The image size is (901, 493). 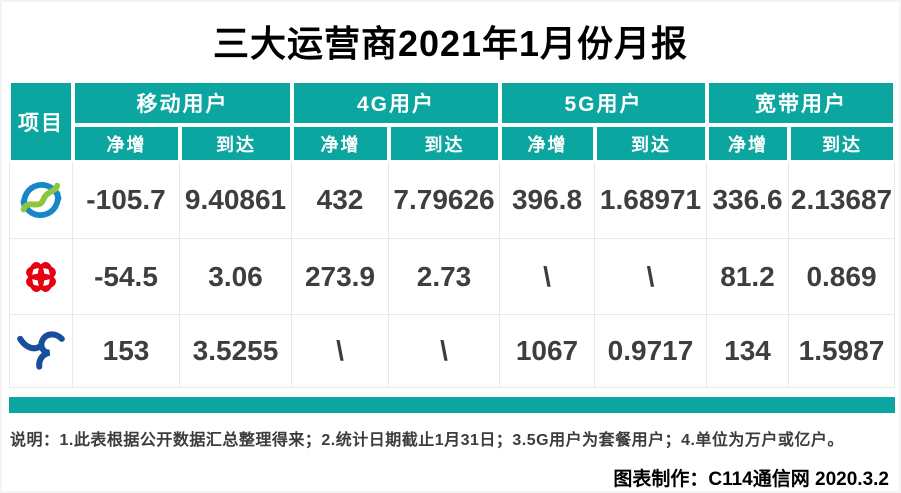 I want to click on cell-r2-broadband-reach: 0.869, so click(x=842, y=277).